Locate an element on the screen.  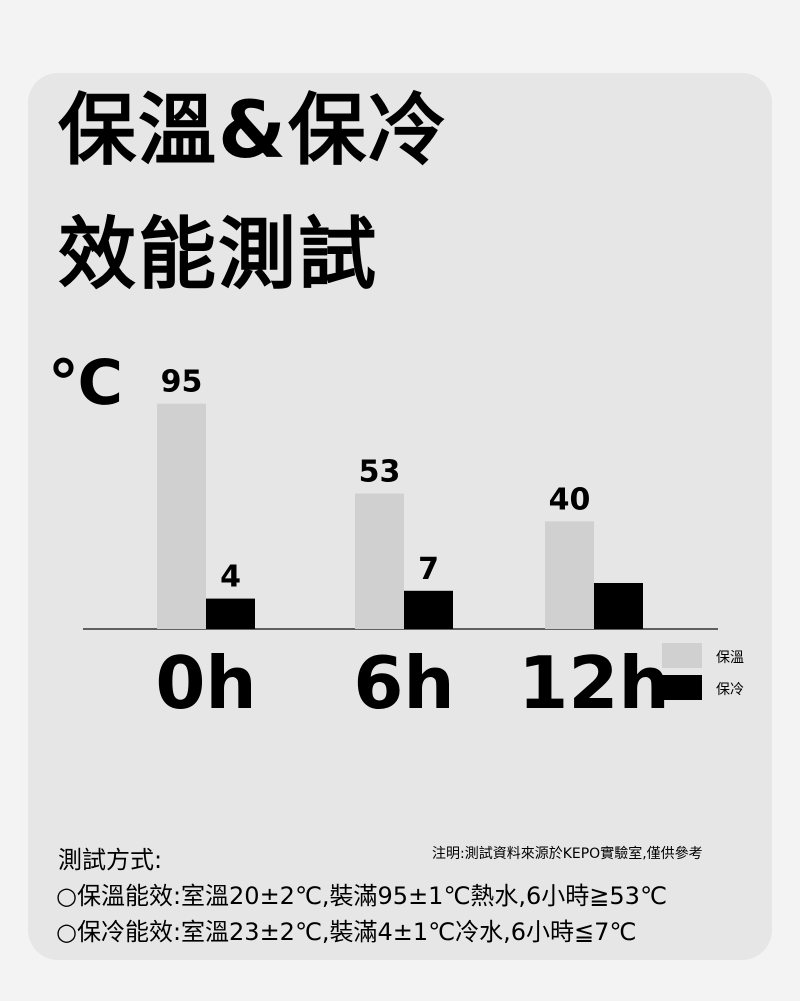
legend-label-hot: 保溫 is located at coordinates (730, 658).